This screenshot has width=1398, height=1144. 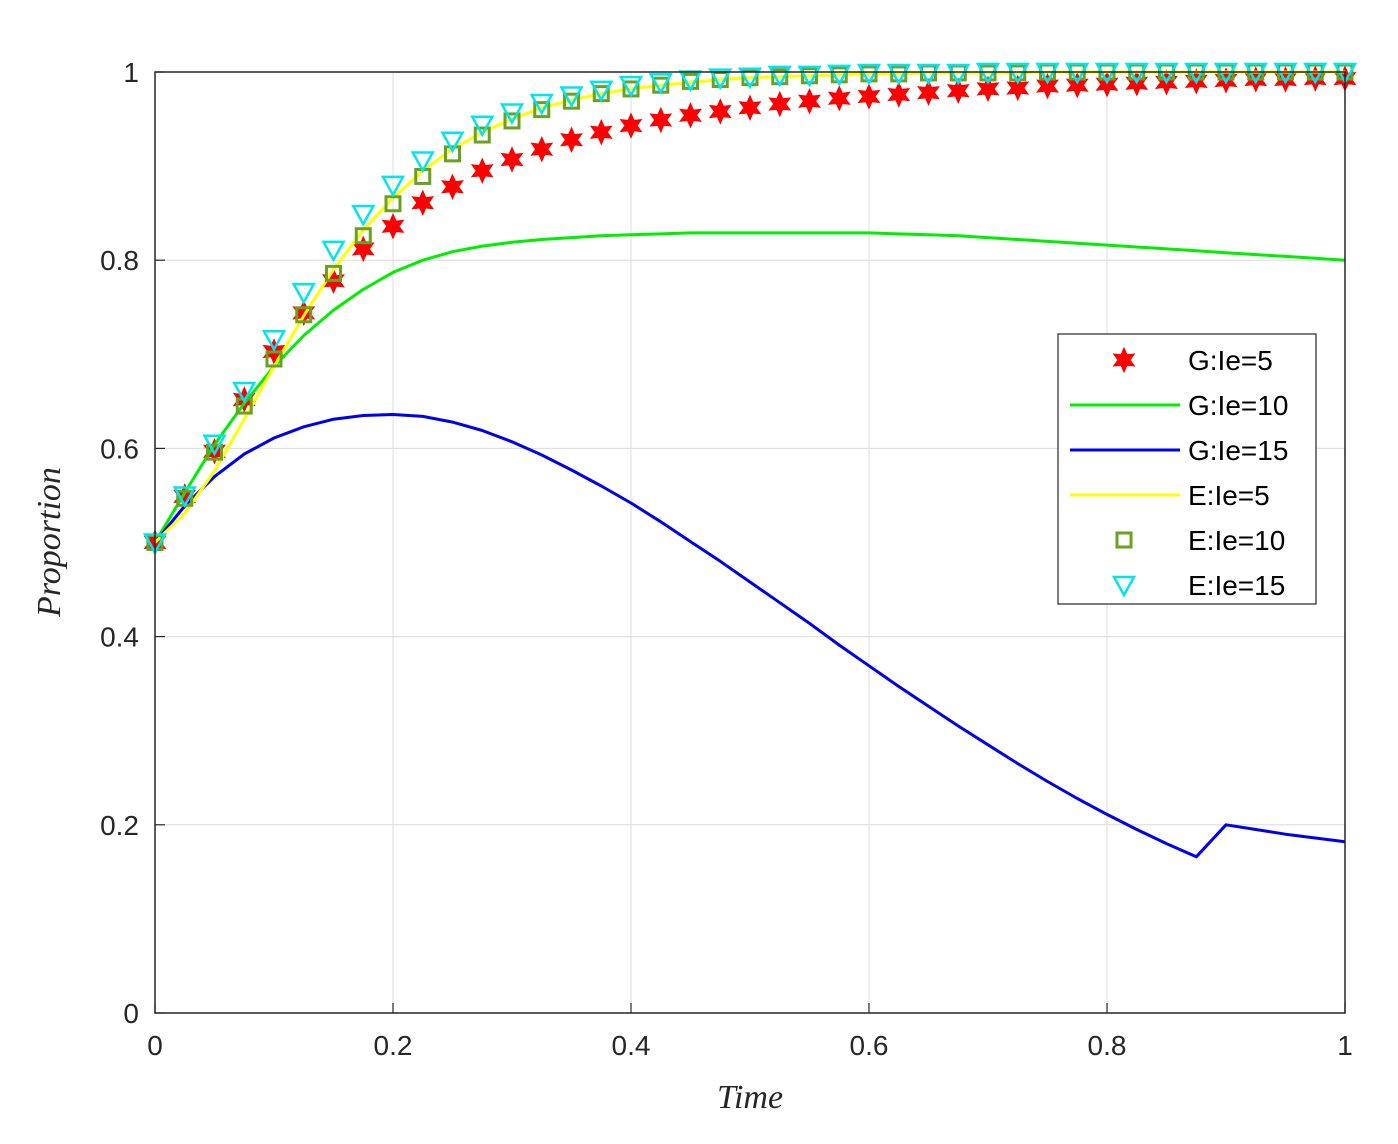 What do you see at coordinates (1230, 360) in the screenshot?
I see `legend-label: G:Ie=5` at bounding box center [1230, 360].